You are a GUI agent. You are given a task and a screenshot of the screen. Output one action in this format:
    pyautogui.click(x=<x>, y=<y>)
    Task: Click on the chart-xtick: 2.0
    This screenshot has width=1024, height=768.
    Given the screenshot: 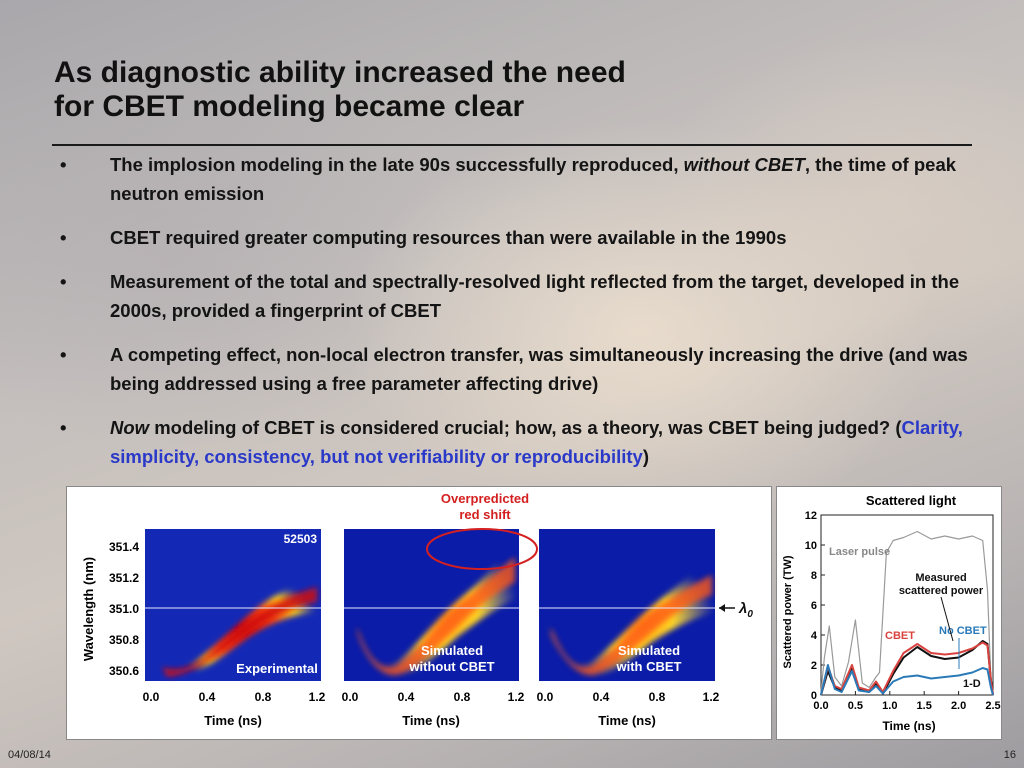 What is the action you would take?
    pyautogui.click(x=958, y=706)
    